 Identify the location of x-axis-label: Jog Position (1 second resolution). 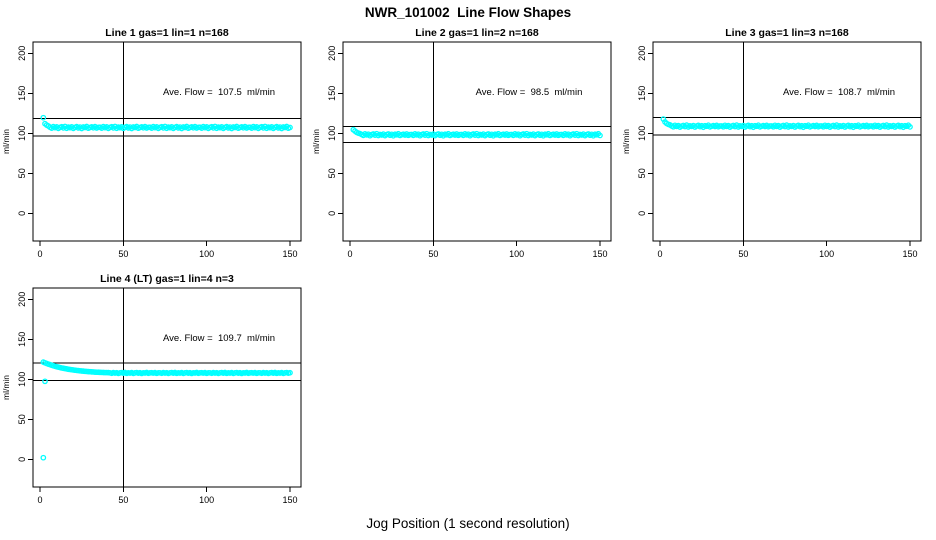
(468, 523).